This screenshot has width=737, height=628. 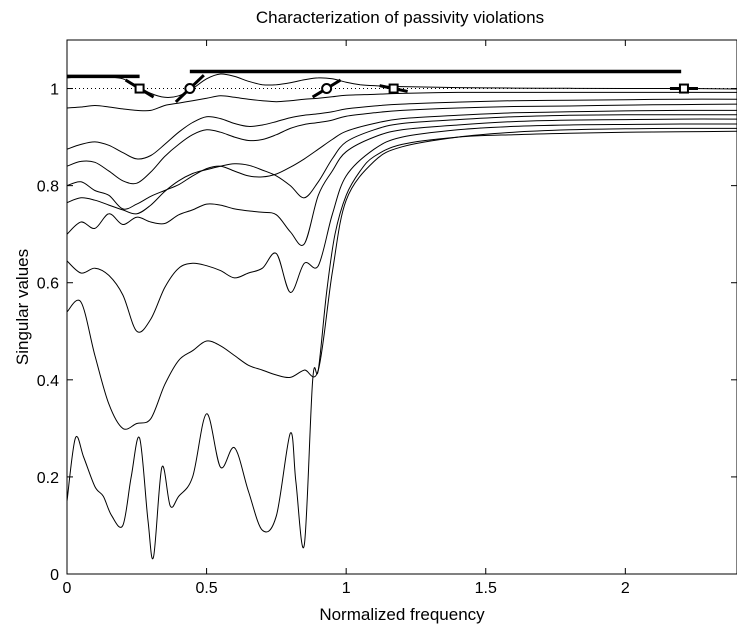 What do you see at coordinates (48, 284) in the screenshot?
I see `y-tick-label: 0.6` at bounding box center [48, 284].